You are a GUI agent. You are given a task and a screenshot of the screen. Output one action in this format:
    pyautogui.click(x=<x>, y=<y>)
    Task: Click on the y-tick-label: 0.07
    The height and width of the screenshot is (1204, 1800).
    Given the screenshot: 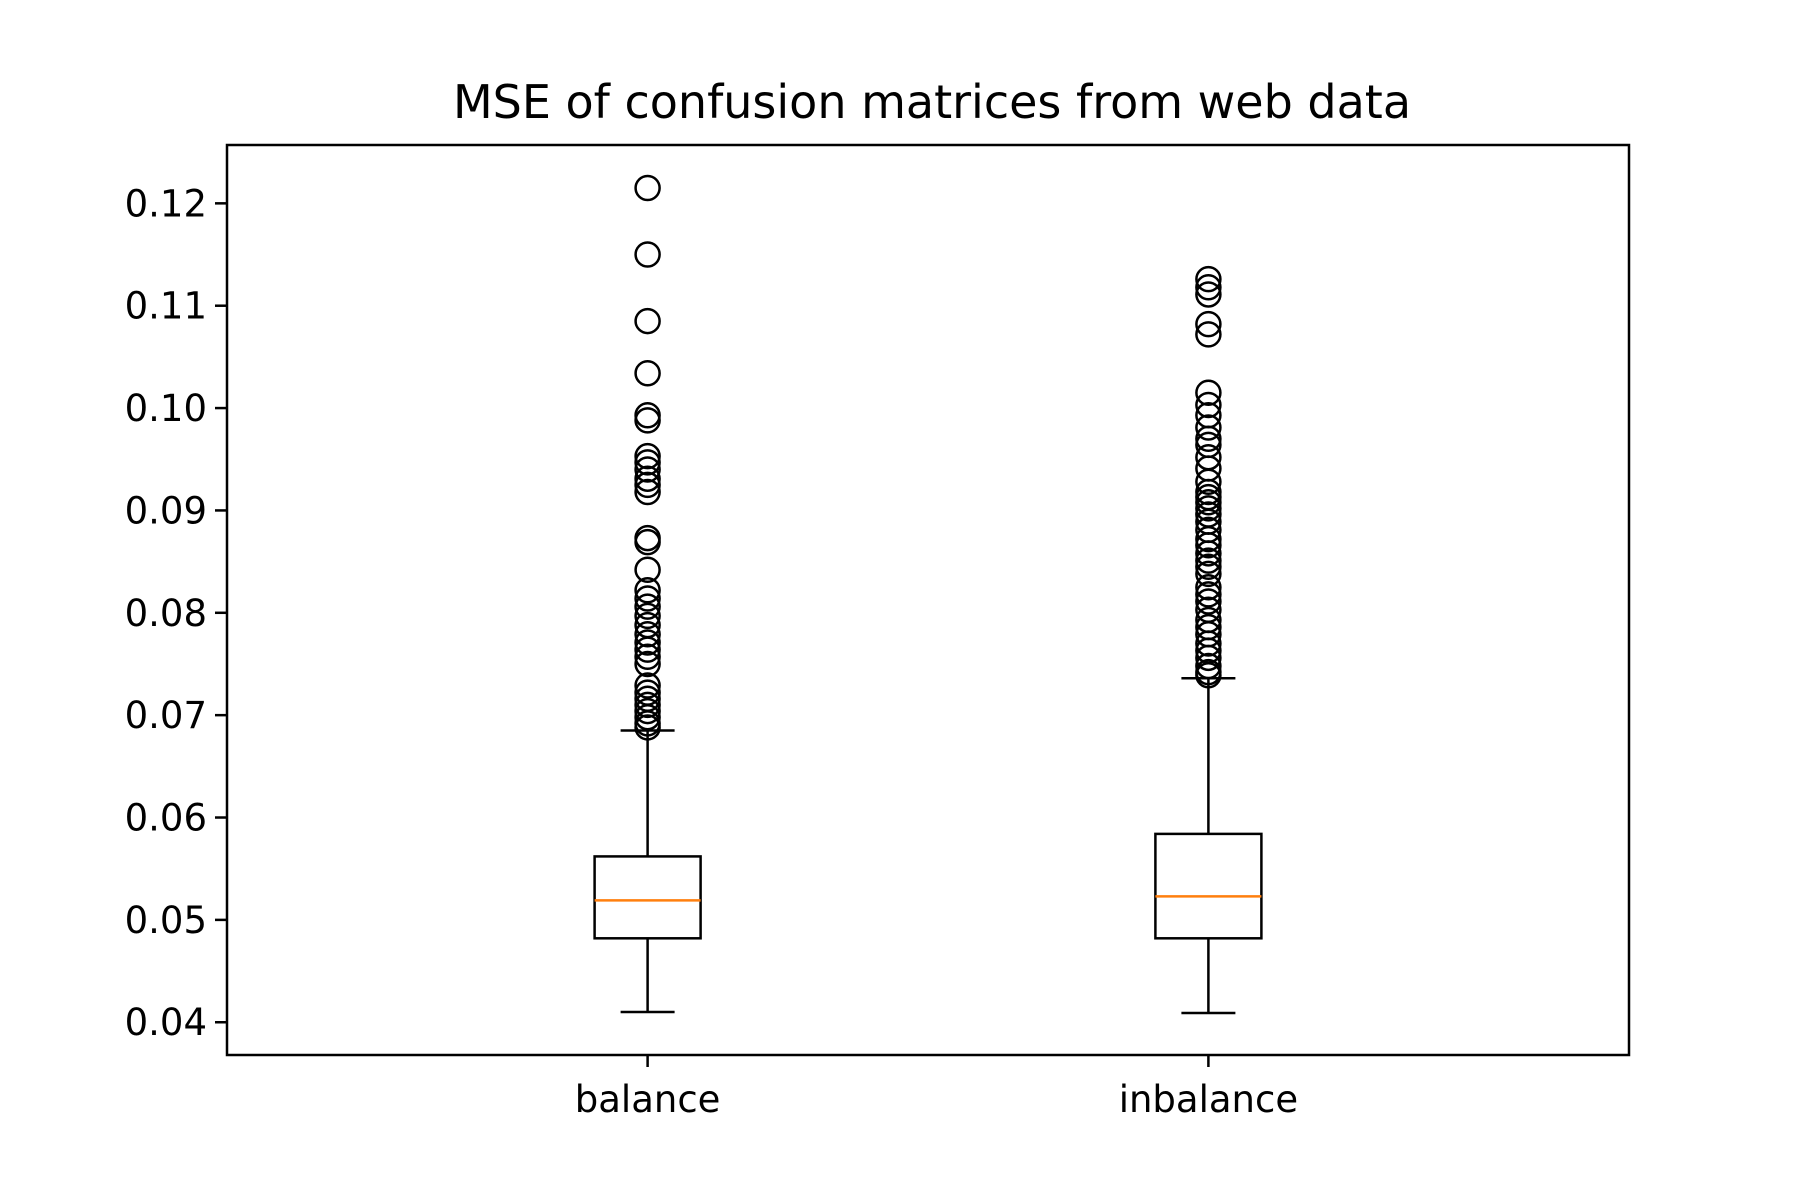 What is the action you would take?
    pyautogui.click(x=166, y=715)
    